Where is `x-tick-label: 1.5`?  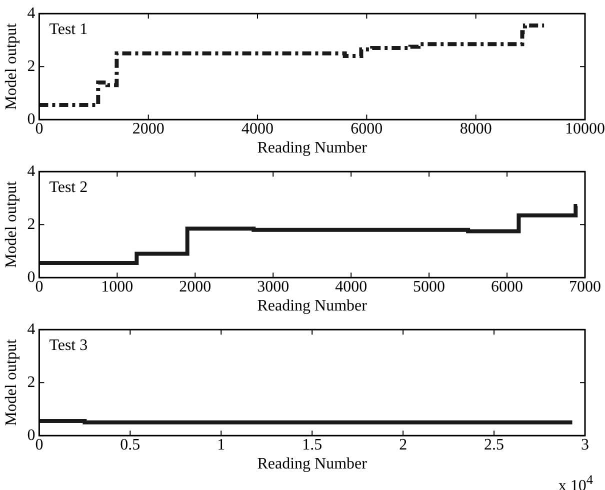 x-tick-label: 1.5 is located at coordinates (312, 445).